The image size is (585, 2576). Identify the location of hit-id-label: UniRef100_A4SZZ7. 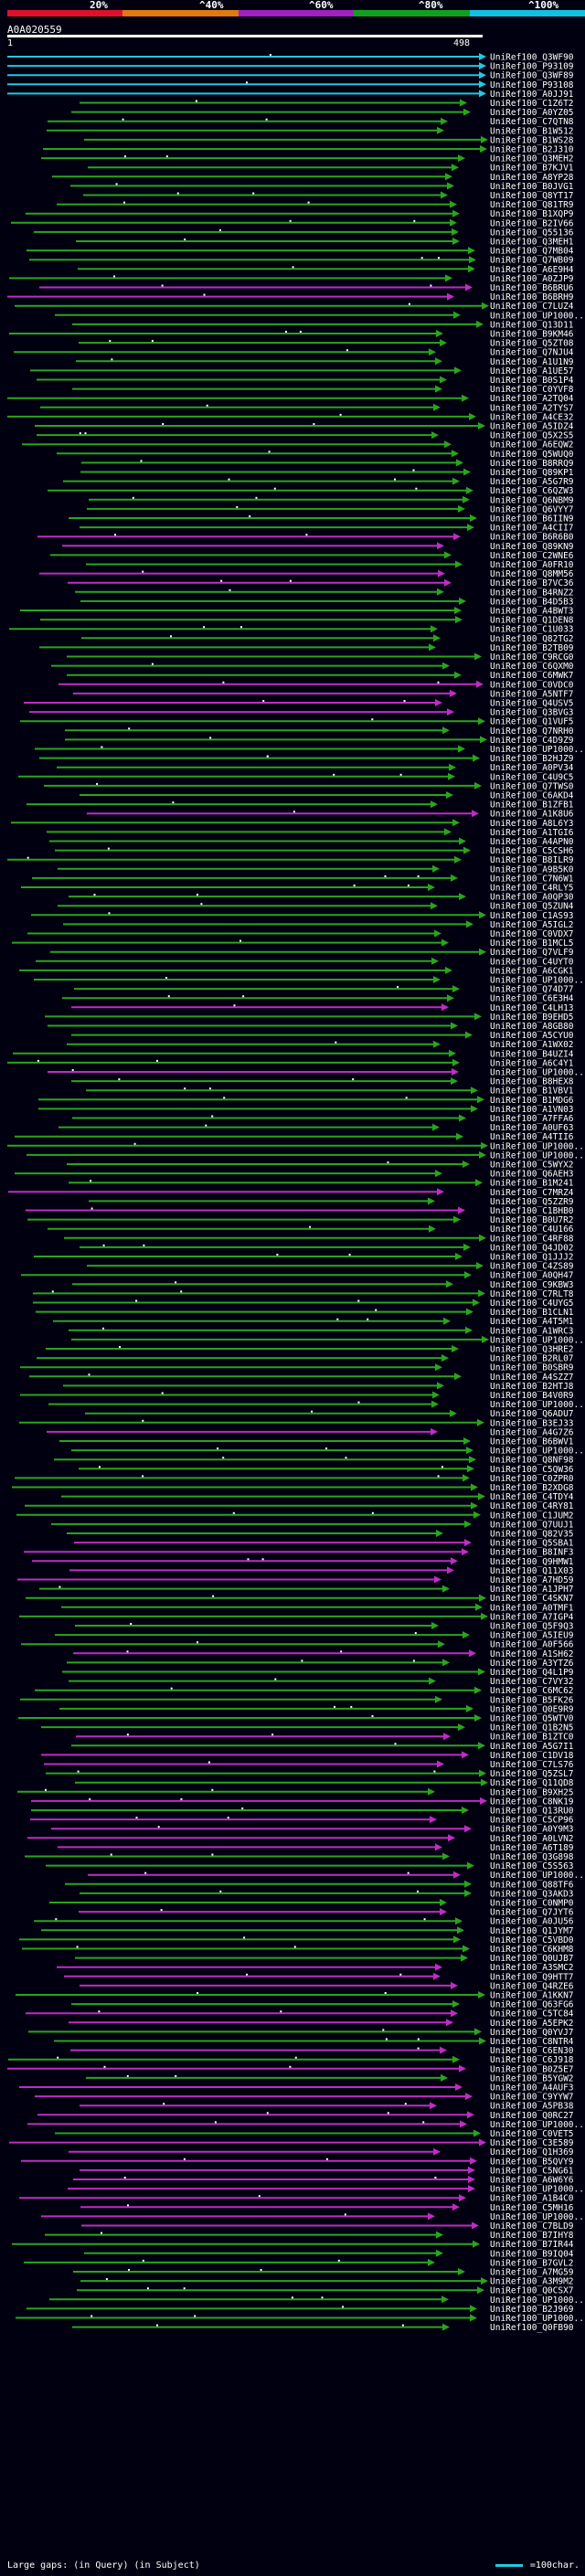
(532, 1378).